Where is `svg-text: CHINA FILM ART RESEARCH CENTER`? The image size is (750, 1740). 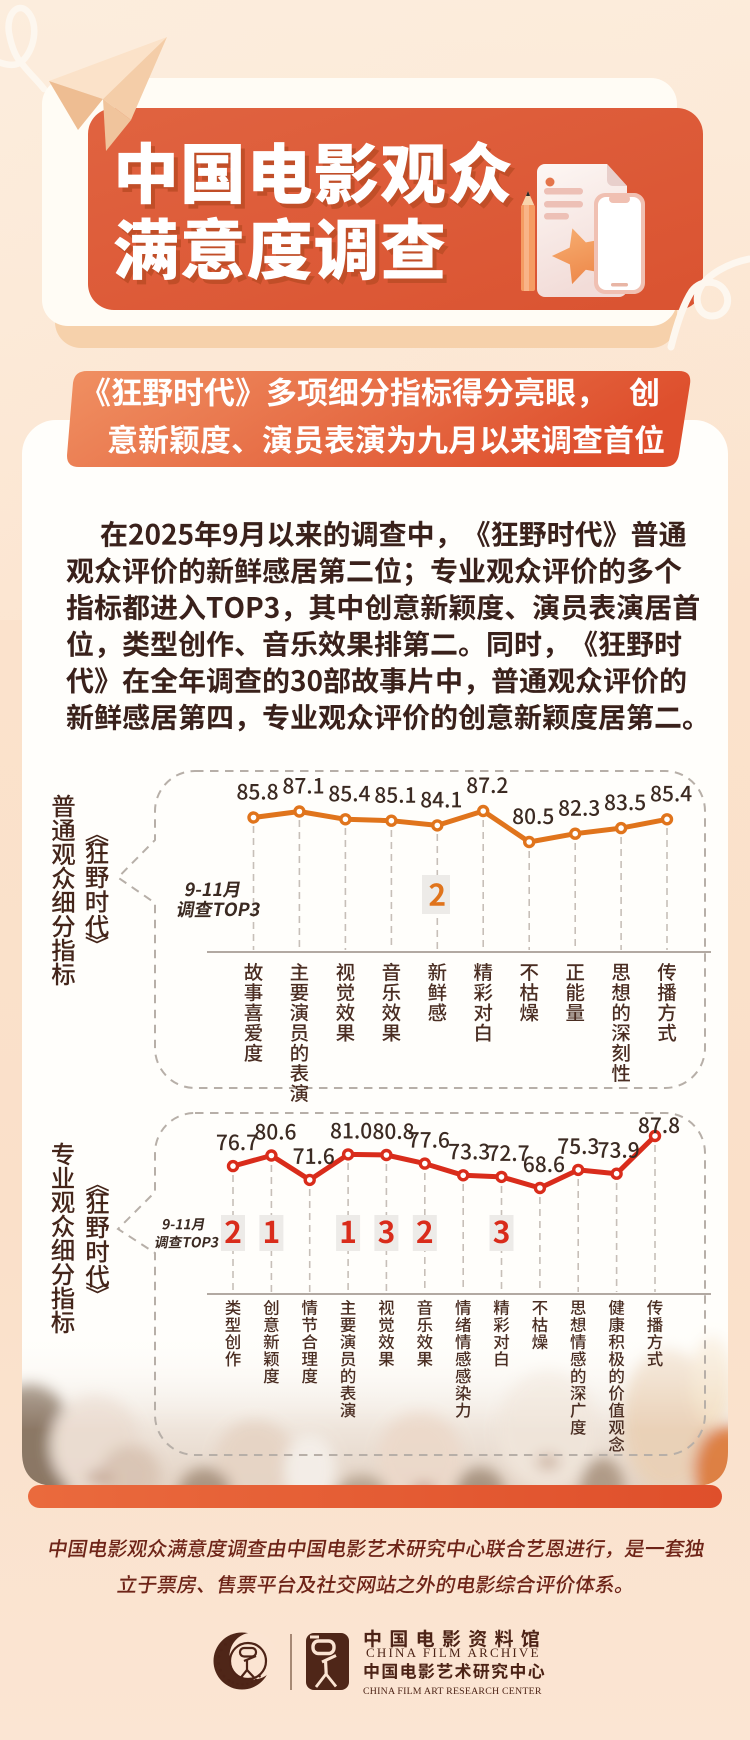 svg-text: CHINA FILM ART RESEARCH CENTER is located at coordinates (452, 1691).